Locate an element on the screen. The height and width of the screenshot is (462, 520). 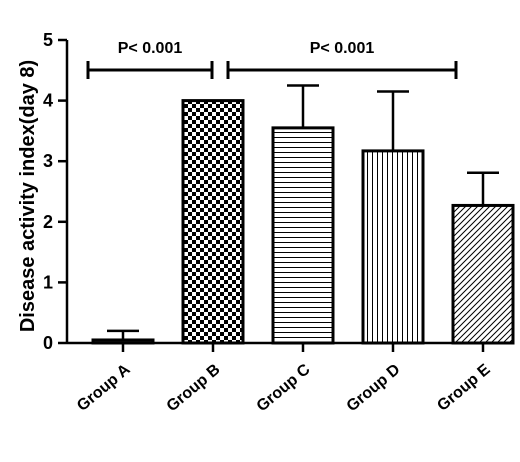
x-category-label: Group E is located at coordinates (464, 388).